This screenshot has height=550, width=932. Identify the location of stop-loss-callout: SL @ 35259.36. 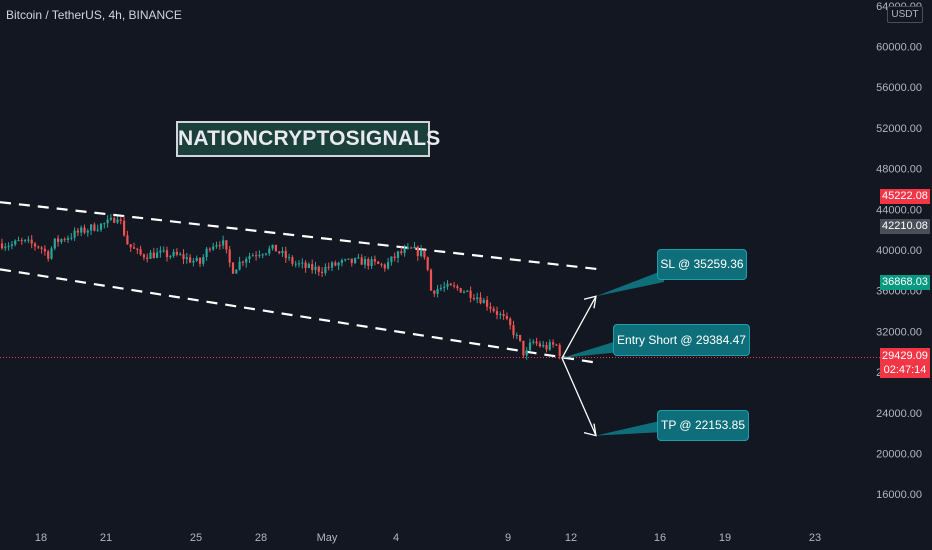
(702, 264).